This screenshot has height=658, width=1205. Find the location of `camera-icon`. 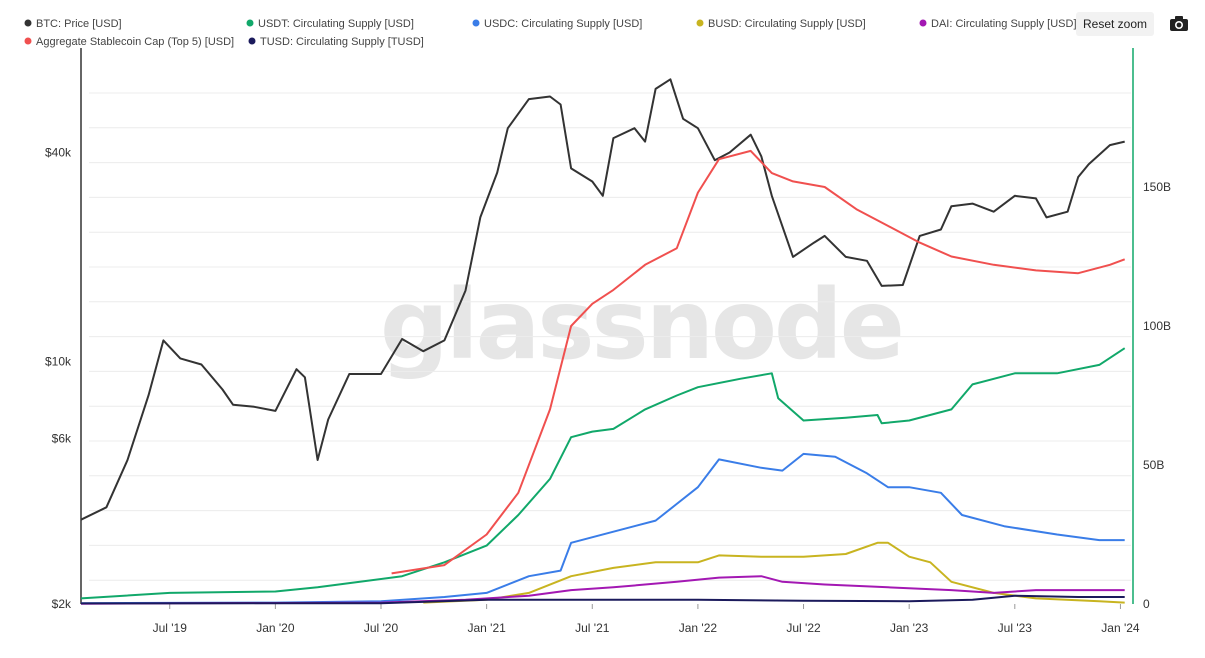

camera-icon is located at coordinates (1179, 24).